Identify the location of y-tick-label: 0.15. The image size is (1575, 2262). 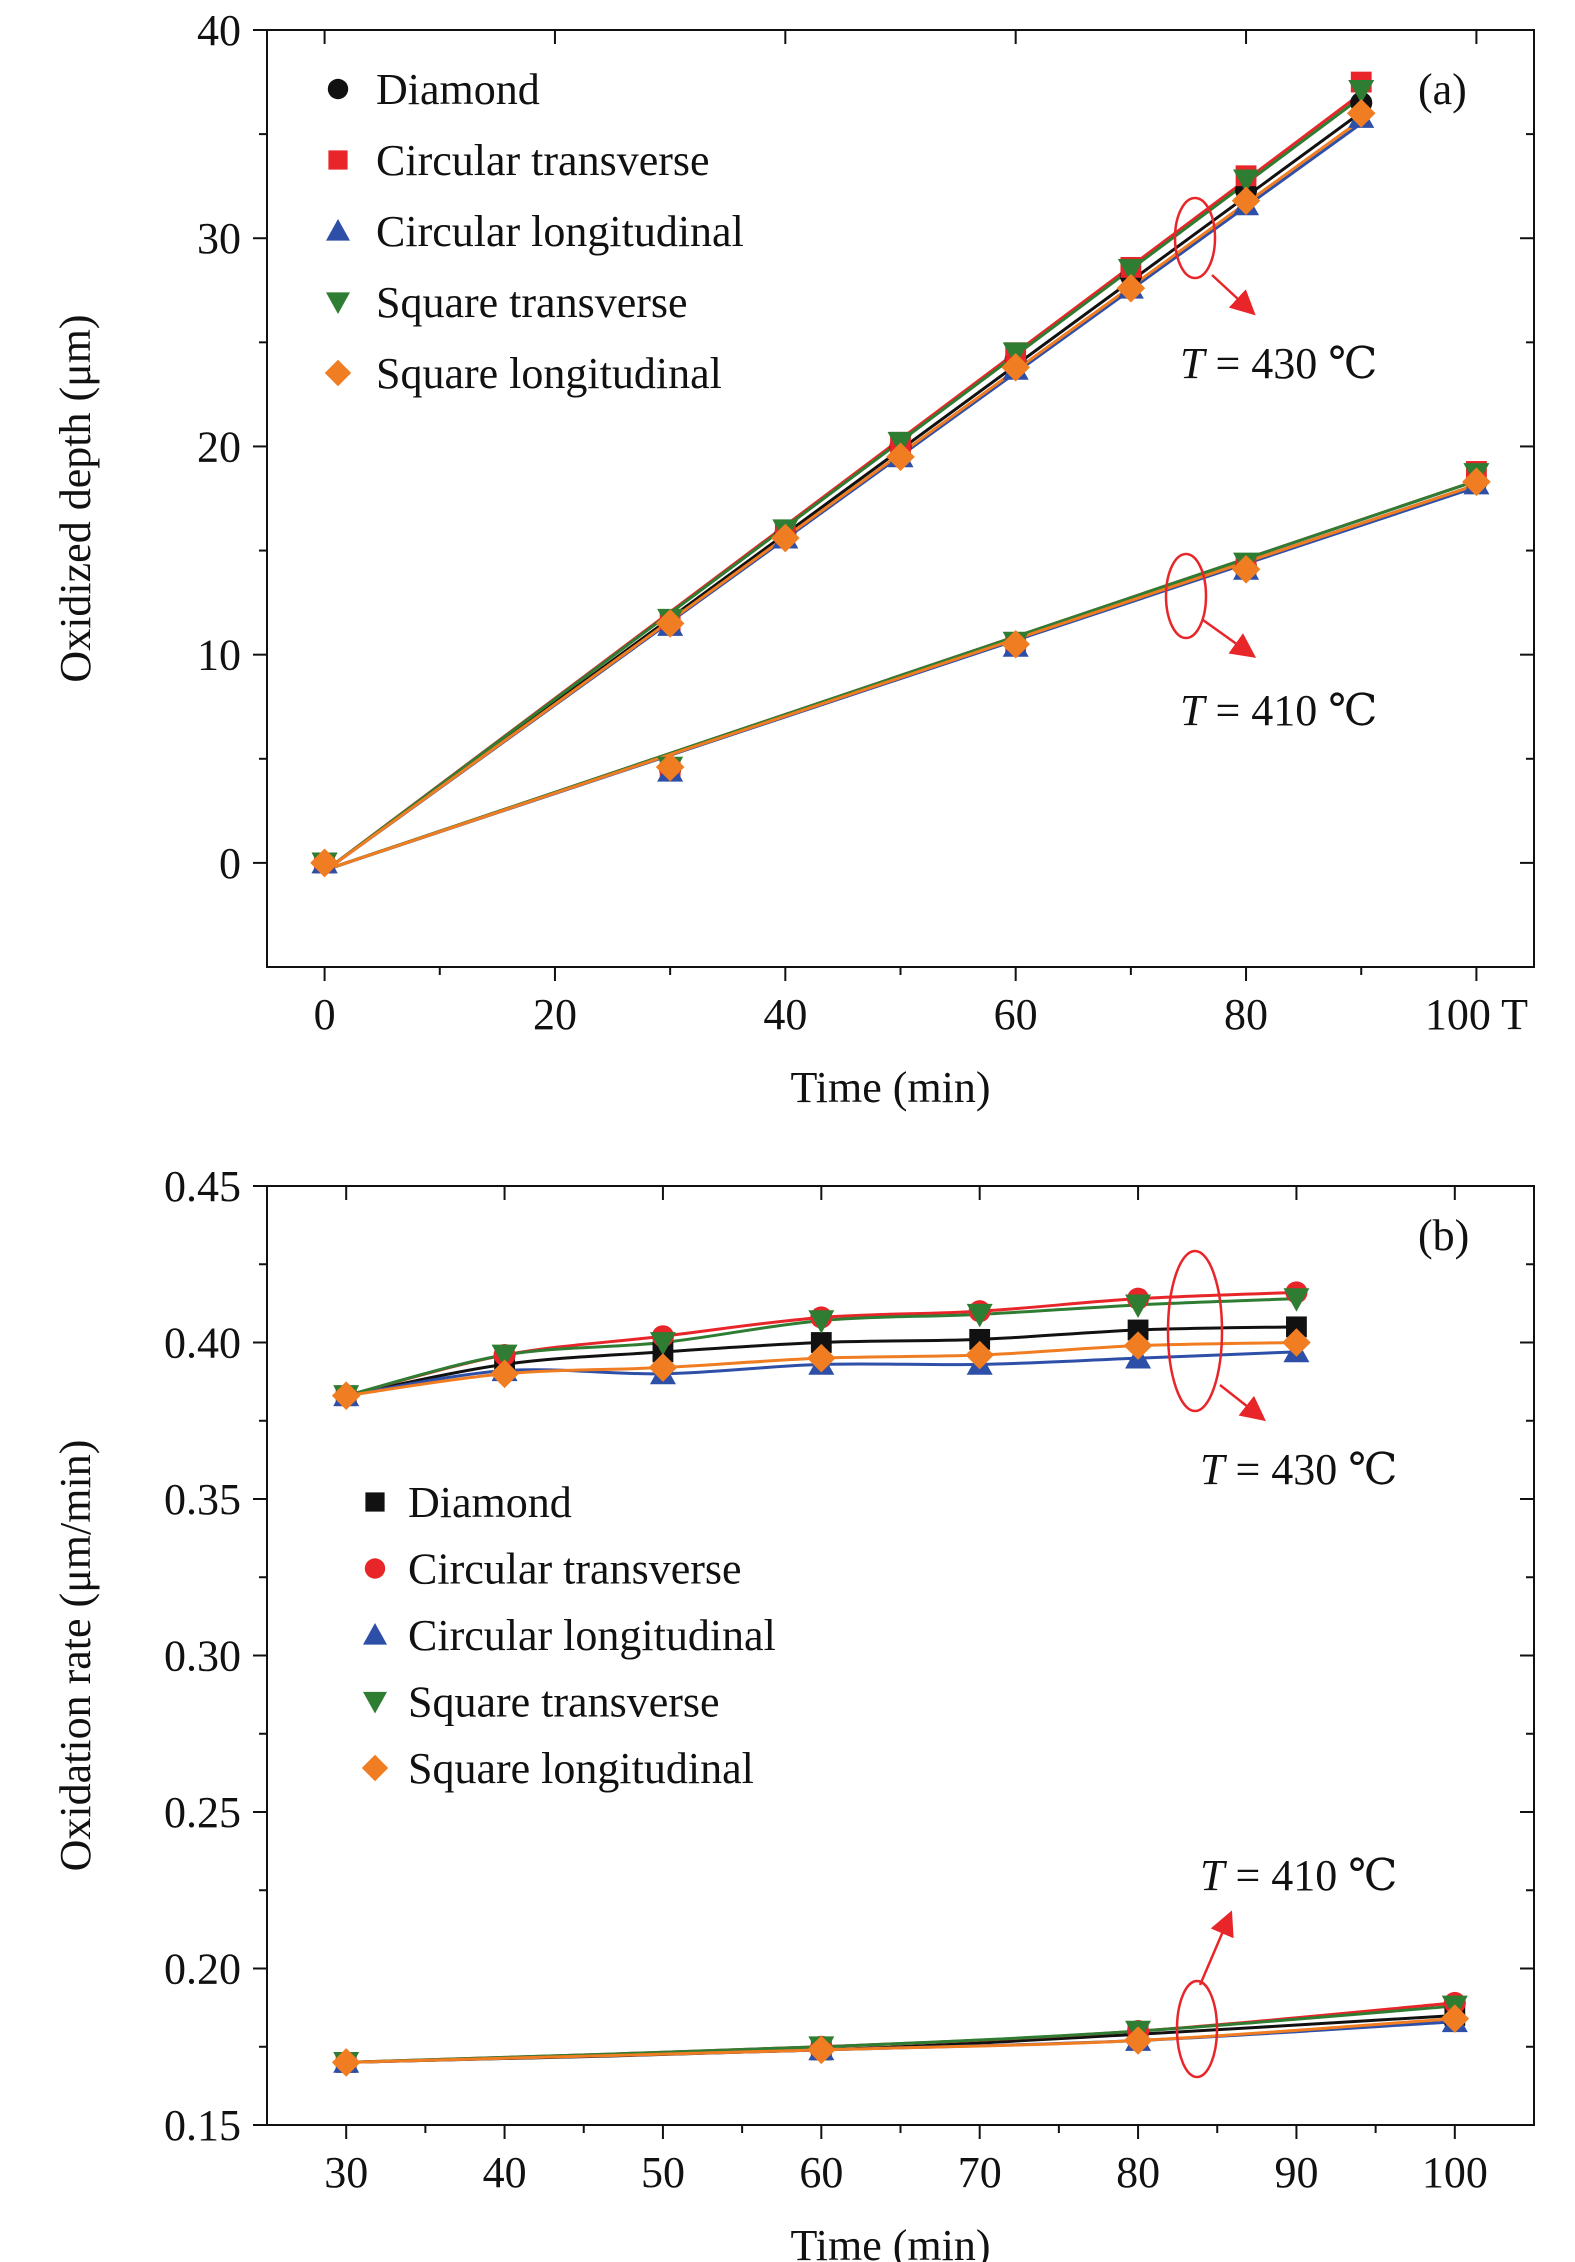
(202, 2125).